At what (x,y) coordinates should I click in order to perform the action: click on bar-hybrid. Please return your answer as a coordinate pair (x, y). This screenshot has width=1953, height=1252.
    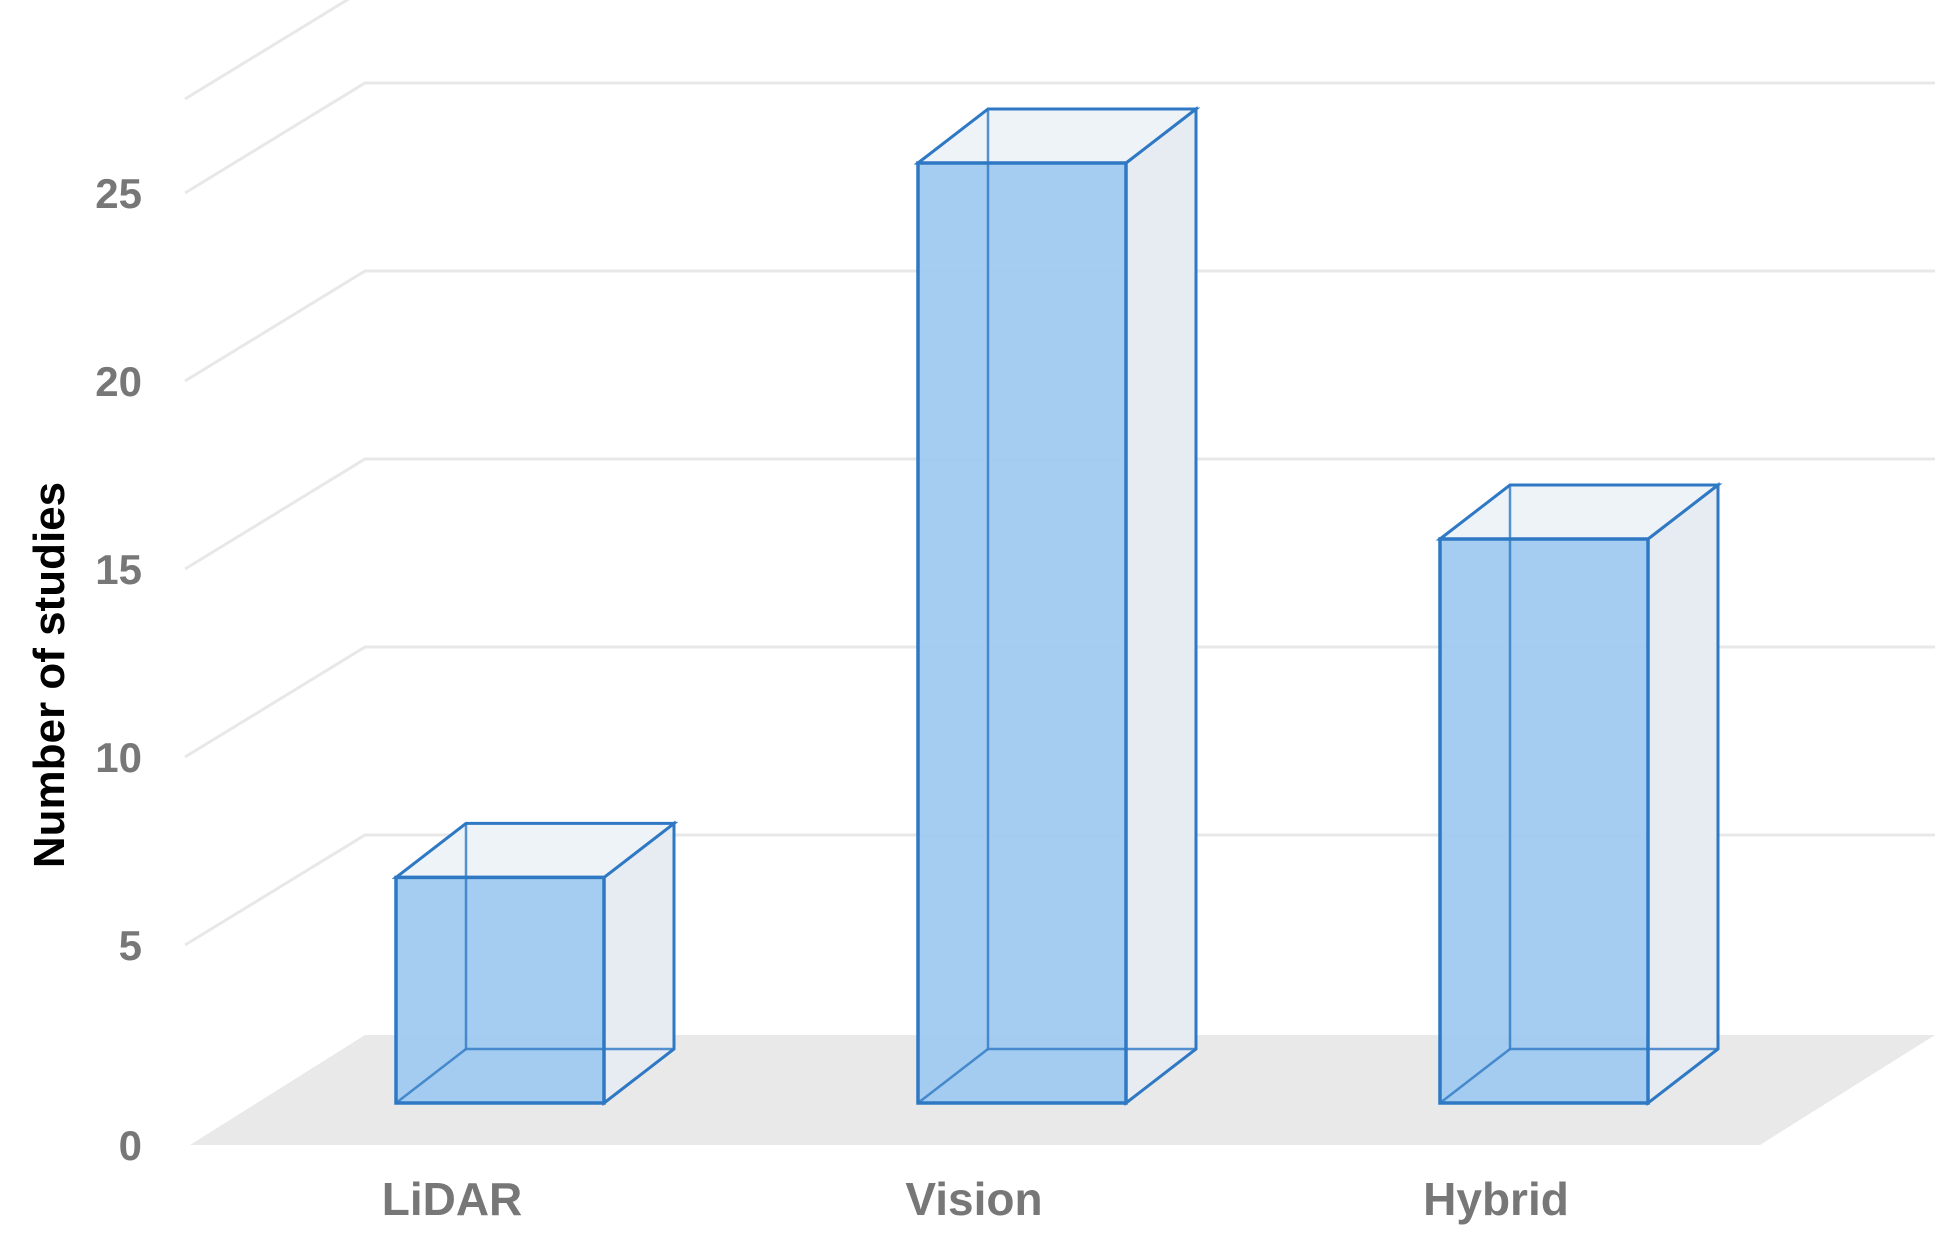
    Looking at the image, I should click on (1579, 794).